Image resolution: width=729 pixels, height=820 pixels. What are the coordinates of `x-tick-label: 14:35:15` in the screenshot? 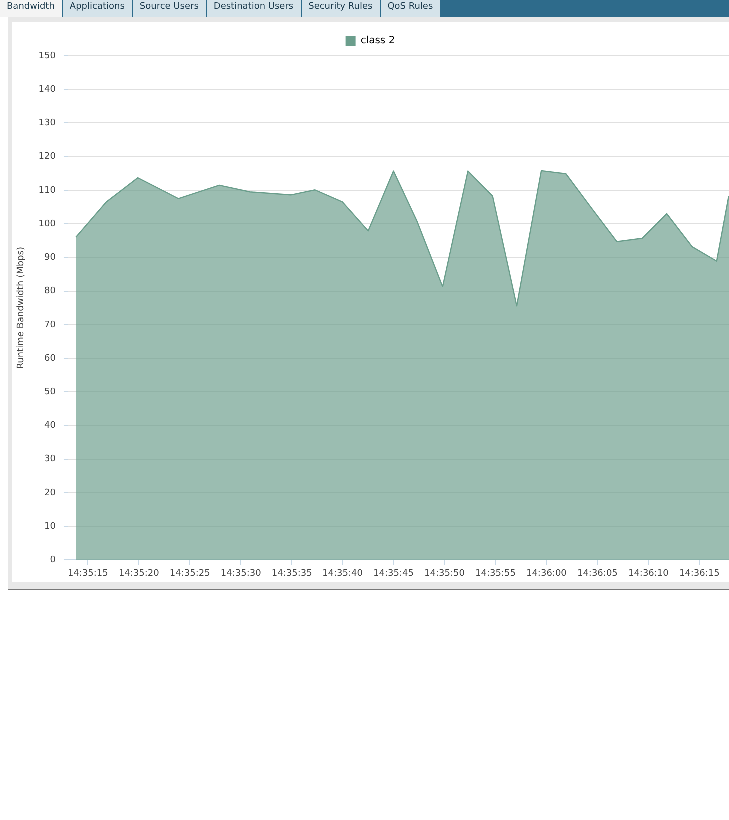 It's located at (88, 573).